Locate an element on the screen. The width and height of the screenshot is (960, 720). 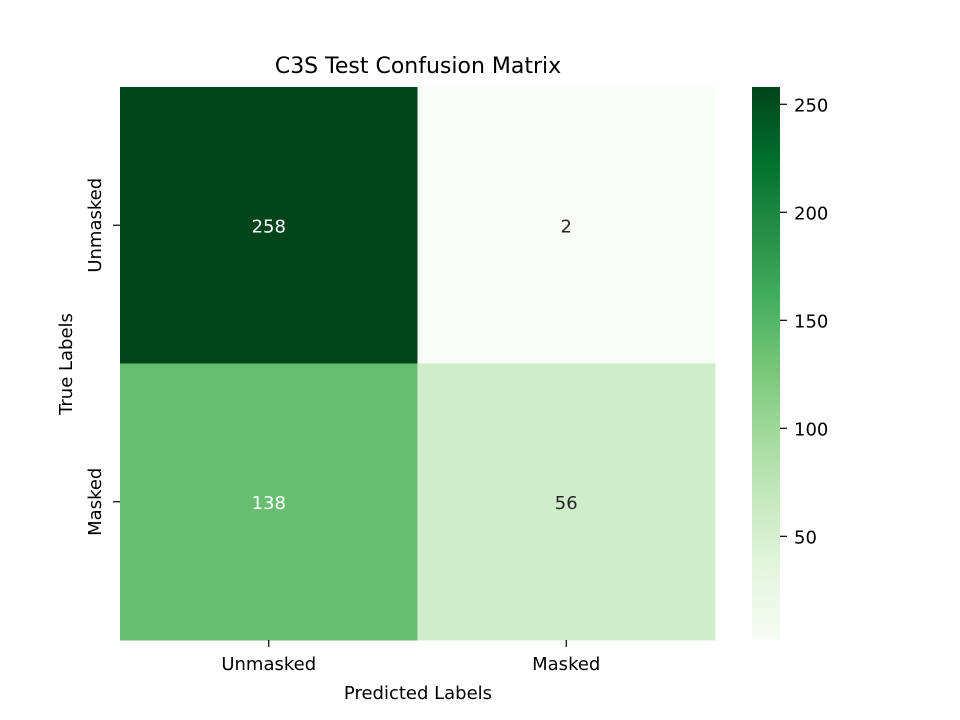
heatmap-cell-r1-c1 is located at coordinates (566, 502).